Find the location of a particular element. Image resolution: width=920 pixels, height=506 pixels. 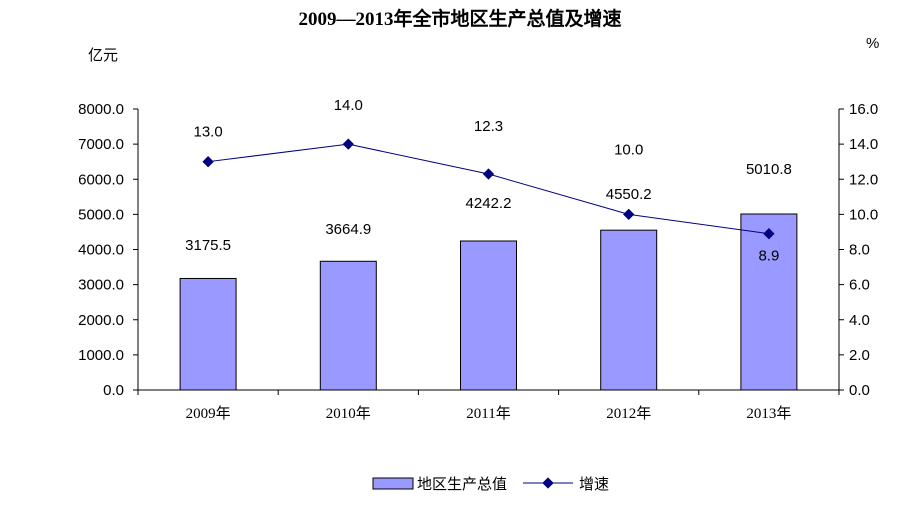

legend-label-growth: 增速 is located at coordinates (594, 484).